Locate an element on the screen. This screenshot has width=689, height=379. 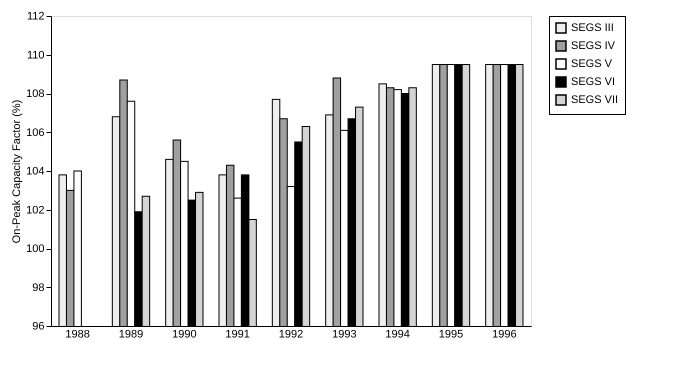
x-tick-label: 1991 is located at coordinates (237, 334).